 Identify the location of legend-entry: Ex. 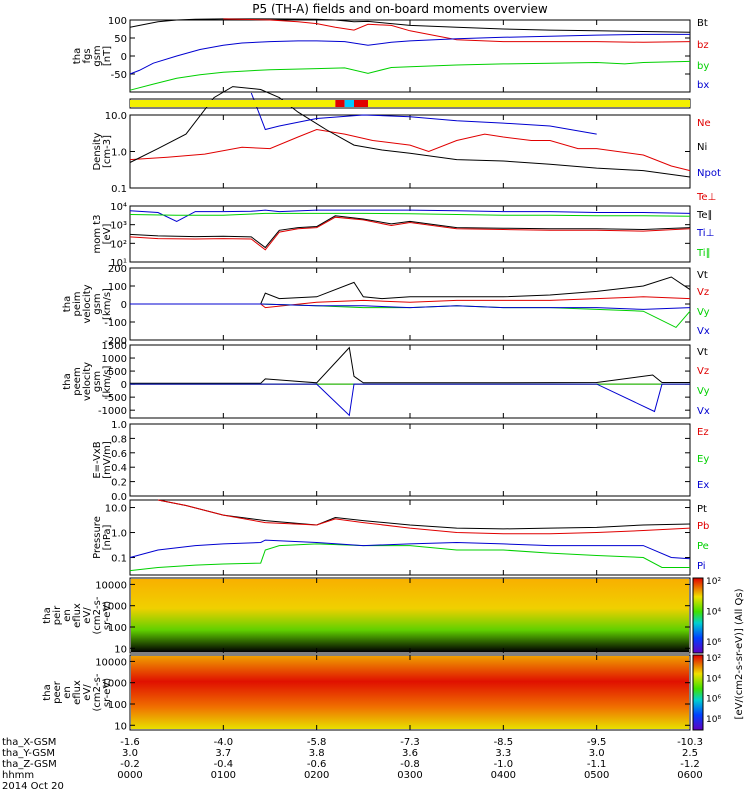
(703, 485).